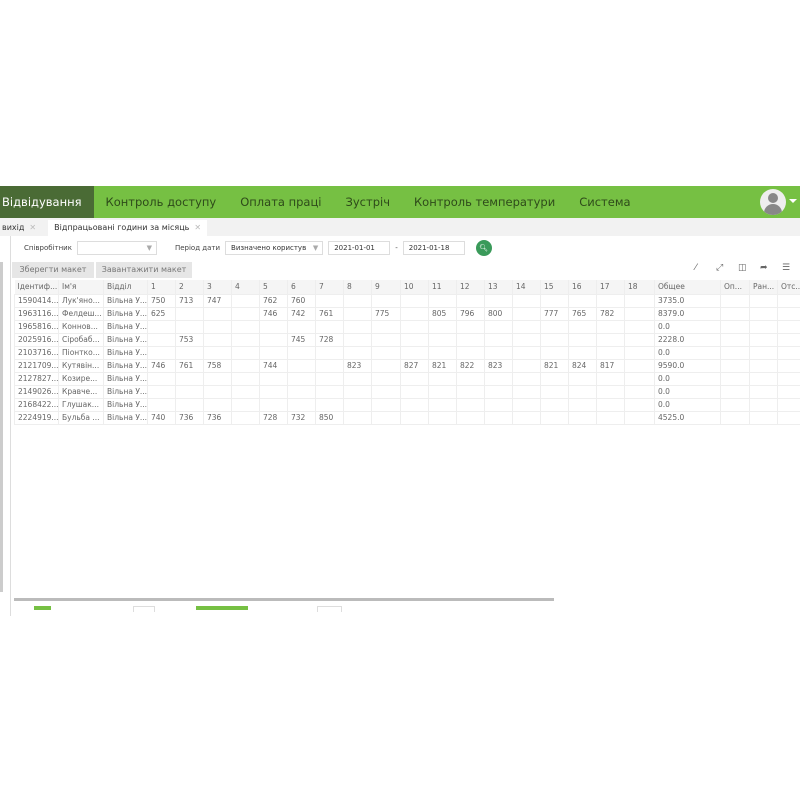 This screenshot has height=800, width=800. What do you see at coordinates (245, 287) in the screenshot?
I see `column-header: 4` at bounding box center [245, 287].